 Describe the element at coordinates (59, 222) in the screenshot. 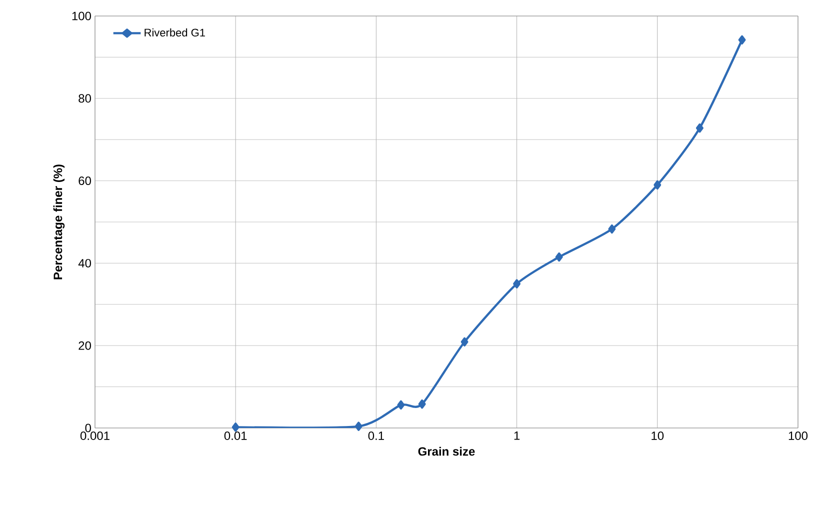

I see `y-axis-title: Percentage finer (%)` at that location.